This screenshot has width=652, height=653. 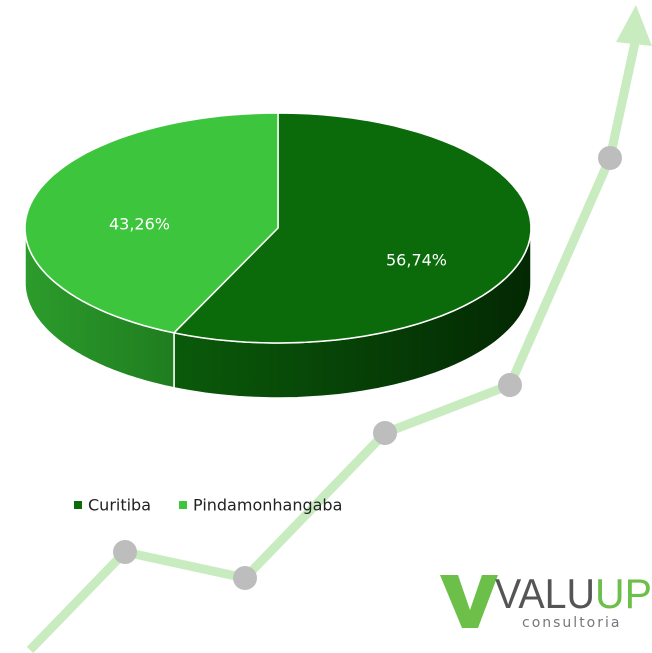 I want to click on legend: Curitiba Pindamonhangaba, so click(x=208, y=505).